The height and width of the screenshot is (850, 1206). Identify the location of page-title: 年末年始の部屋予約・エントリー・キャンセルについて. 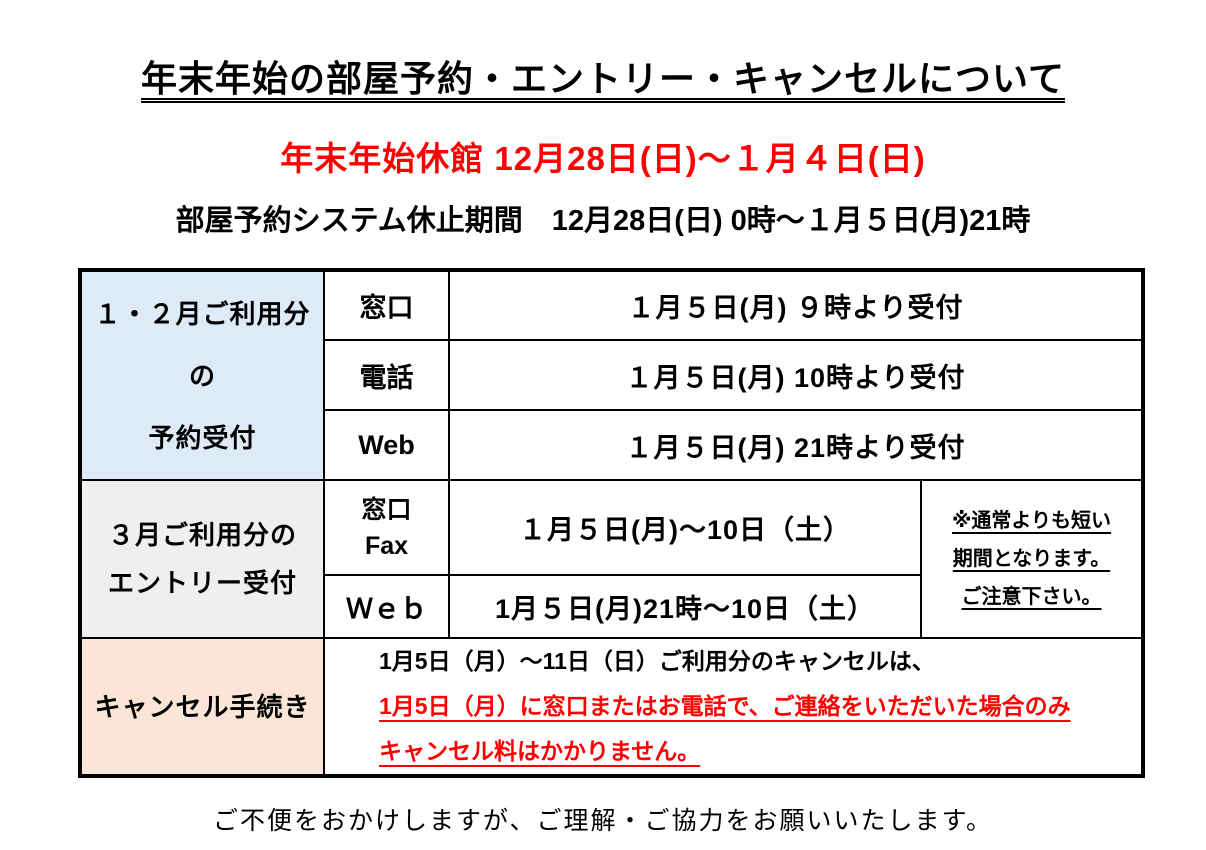
(603, 78).